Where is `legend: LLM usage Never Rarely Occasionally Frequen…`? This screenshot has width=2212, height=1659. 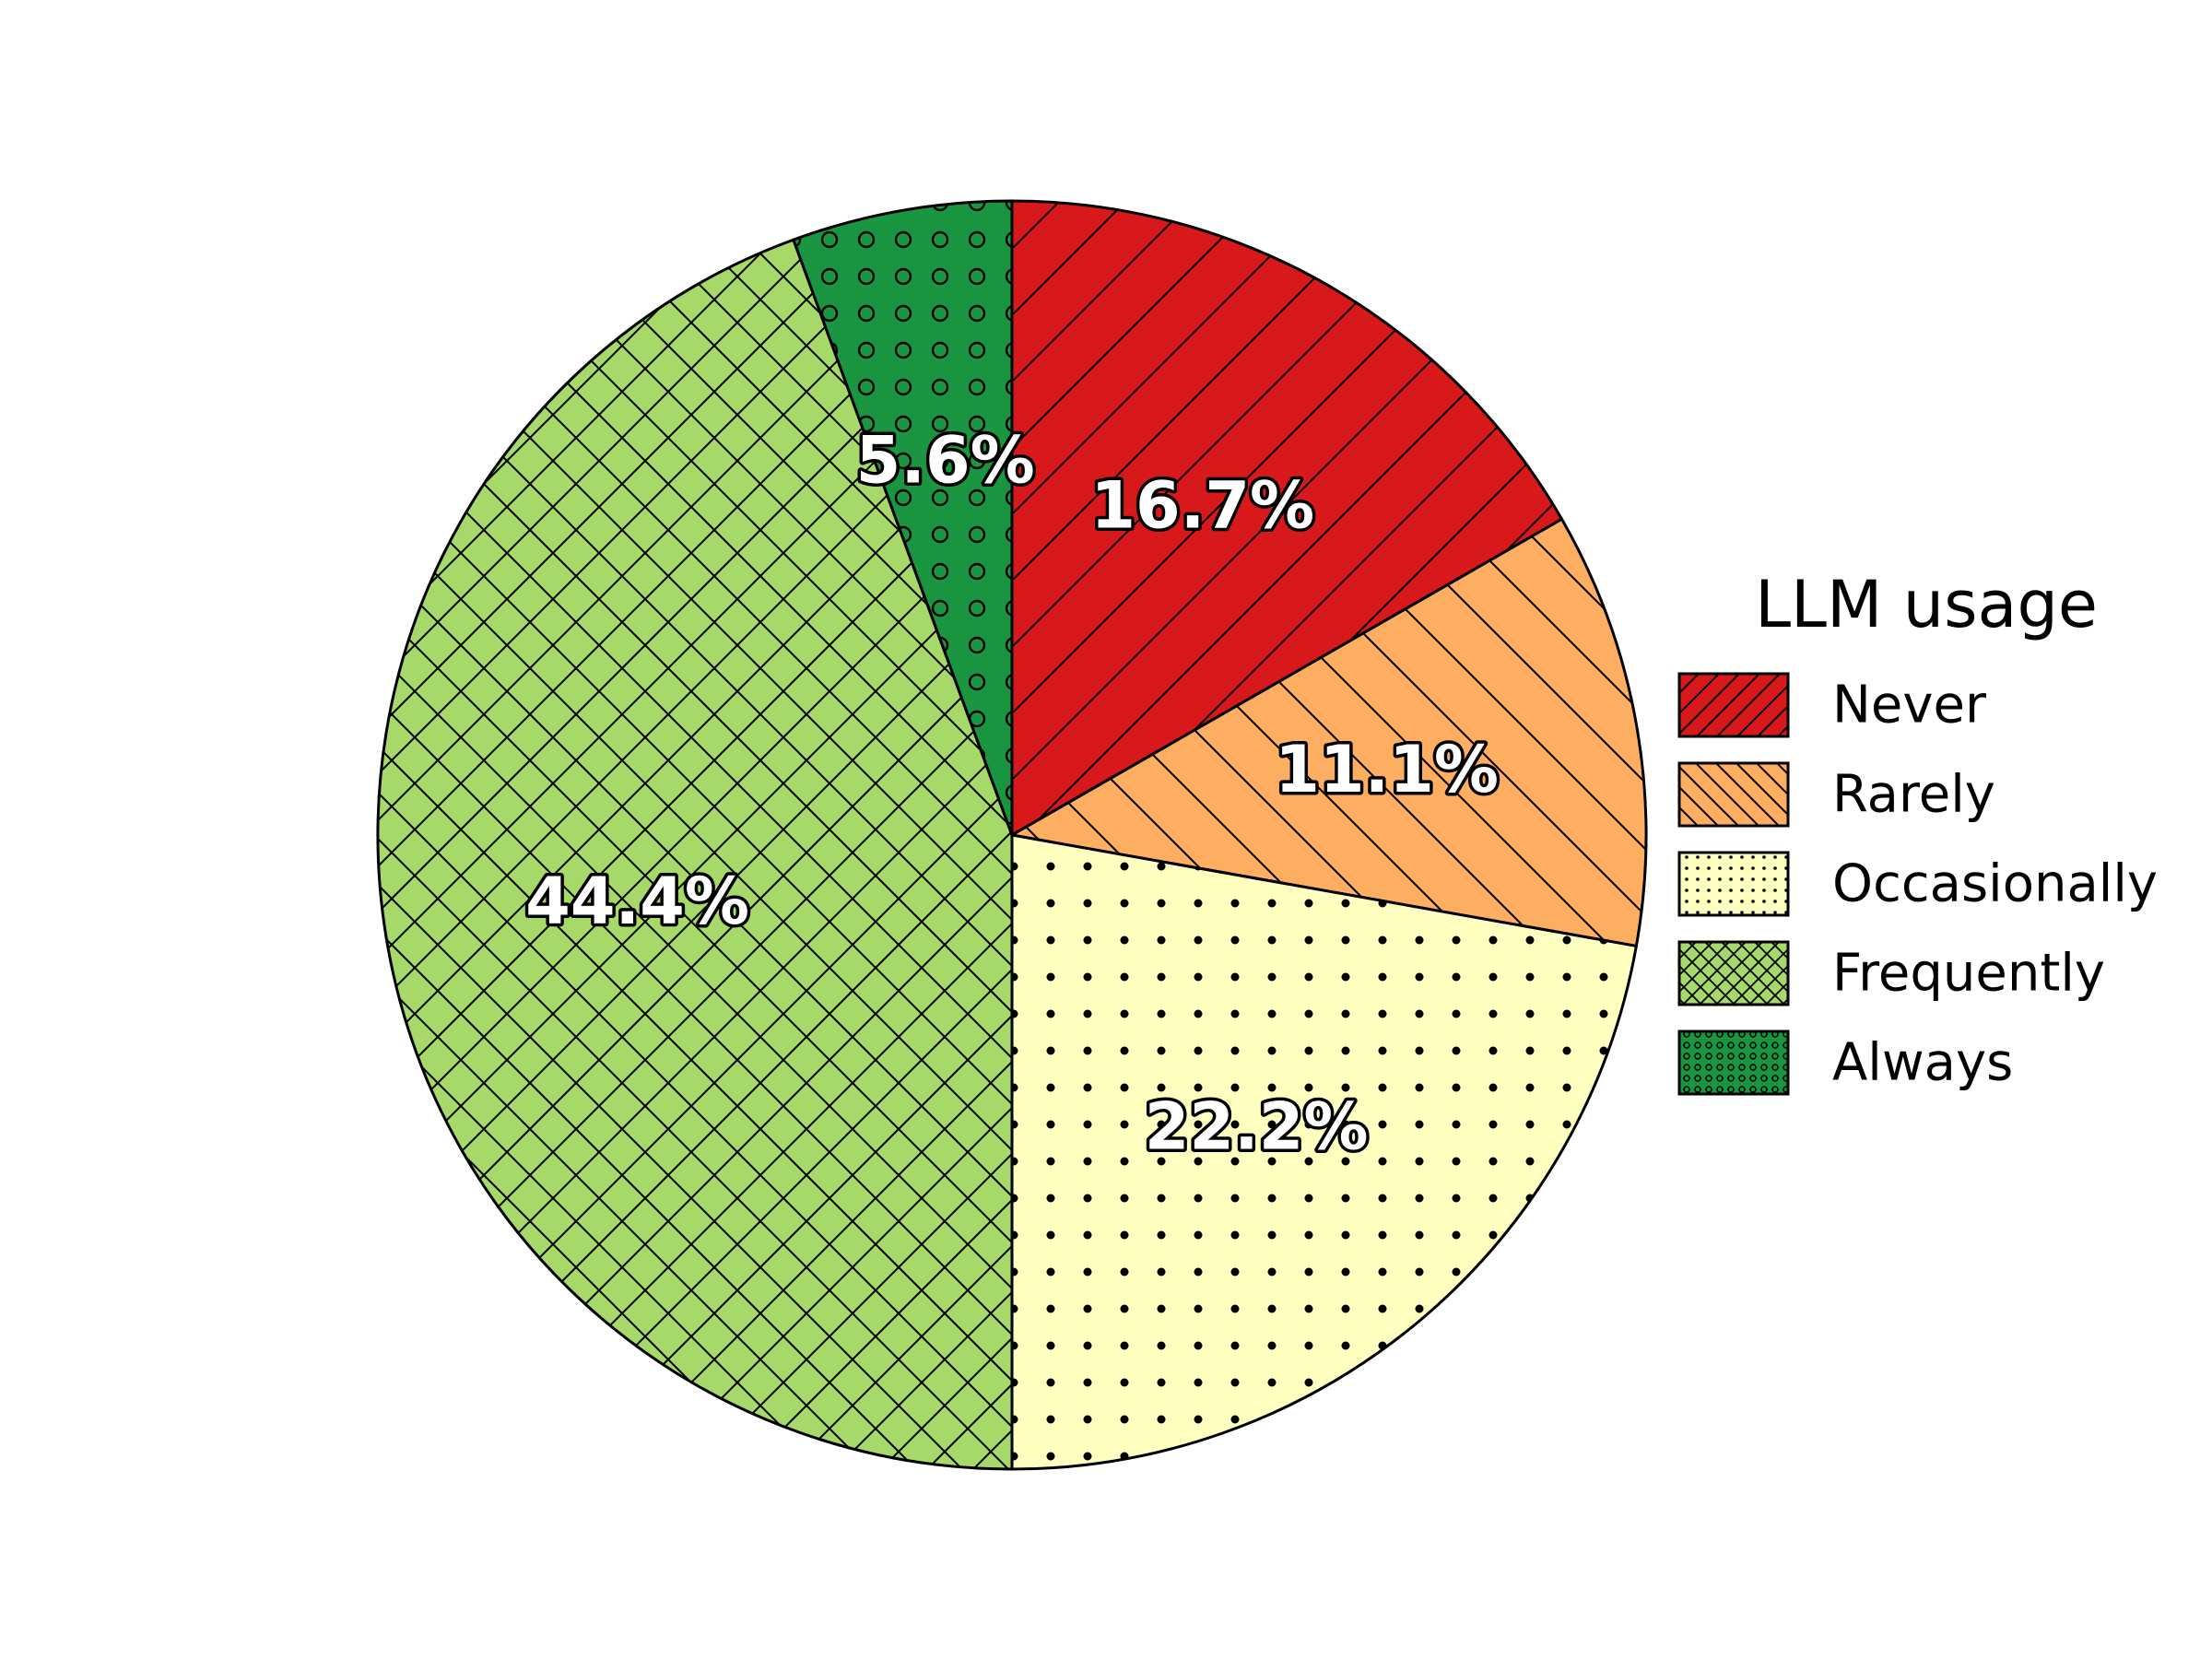
legend: LLM usage Never Rarely Occasionally Frequen… is located at coordinates (1917, 831).